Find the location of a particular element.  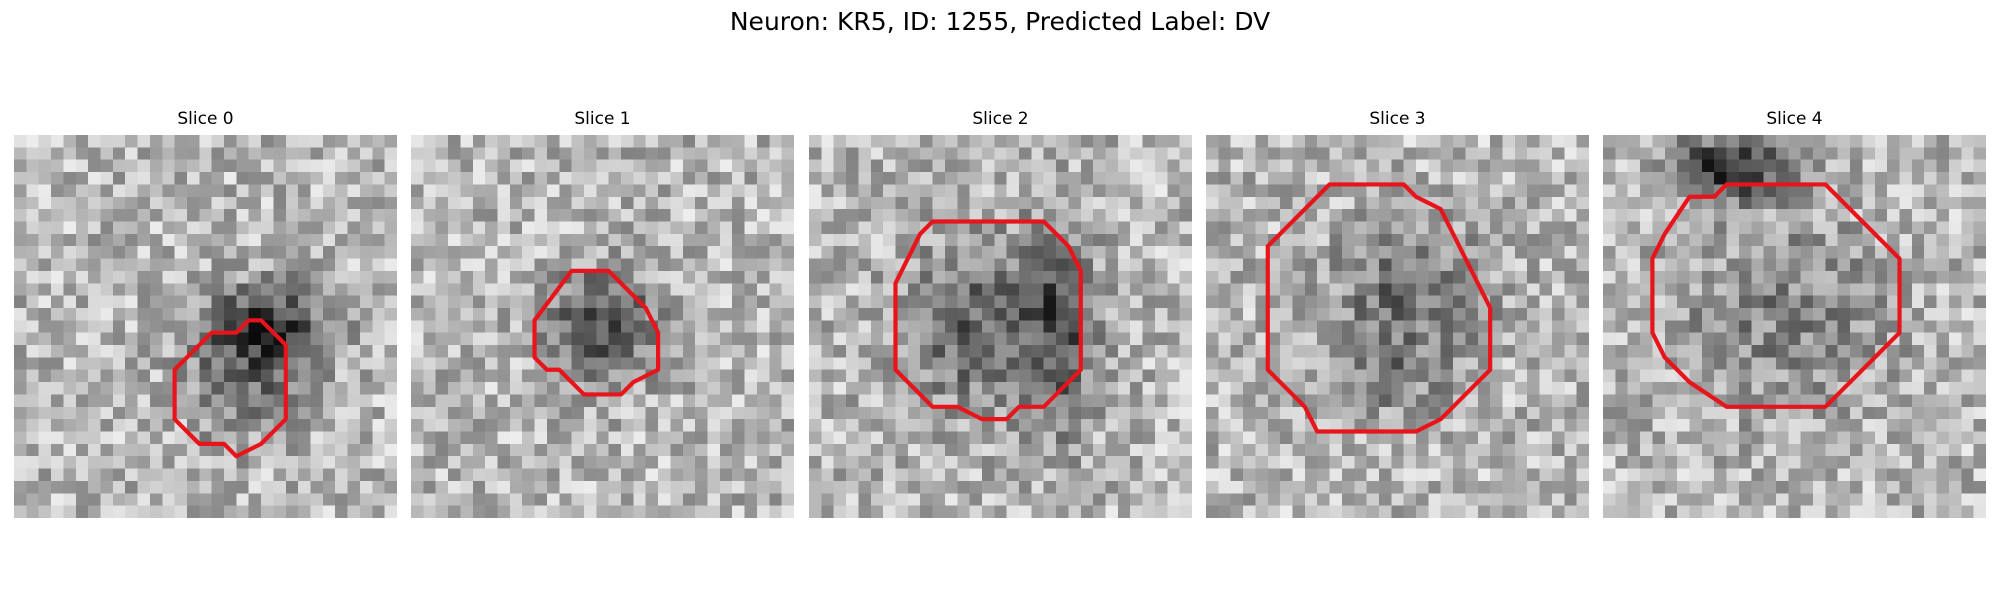

slice-title: Slice 3 is located at coordinates (1397, 119).